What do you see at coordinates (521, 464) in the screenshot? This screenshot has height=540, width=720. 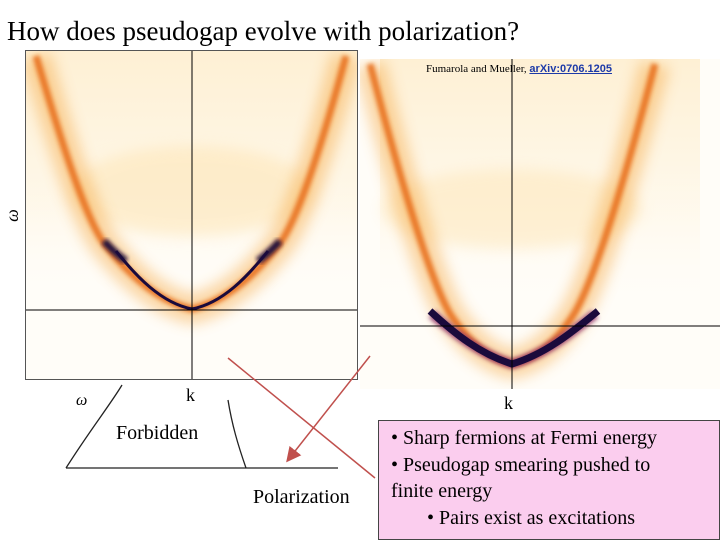 I see `bullet-pseudogap-smearing: • Pseudogap smearing pushed to` at bounding box center [521, 464].